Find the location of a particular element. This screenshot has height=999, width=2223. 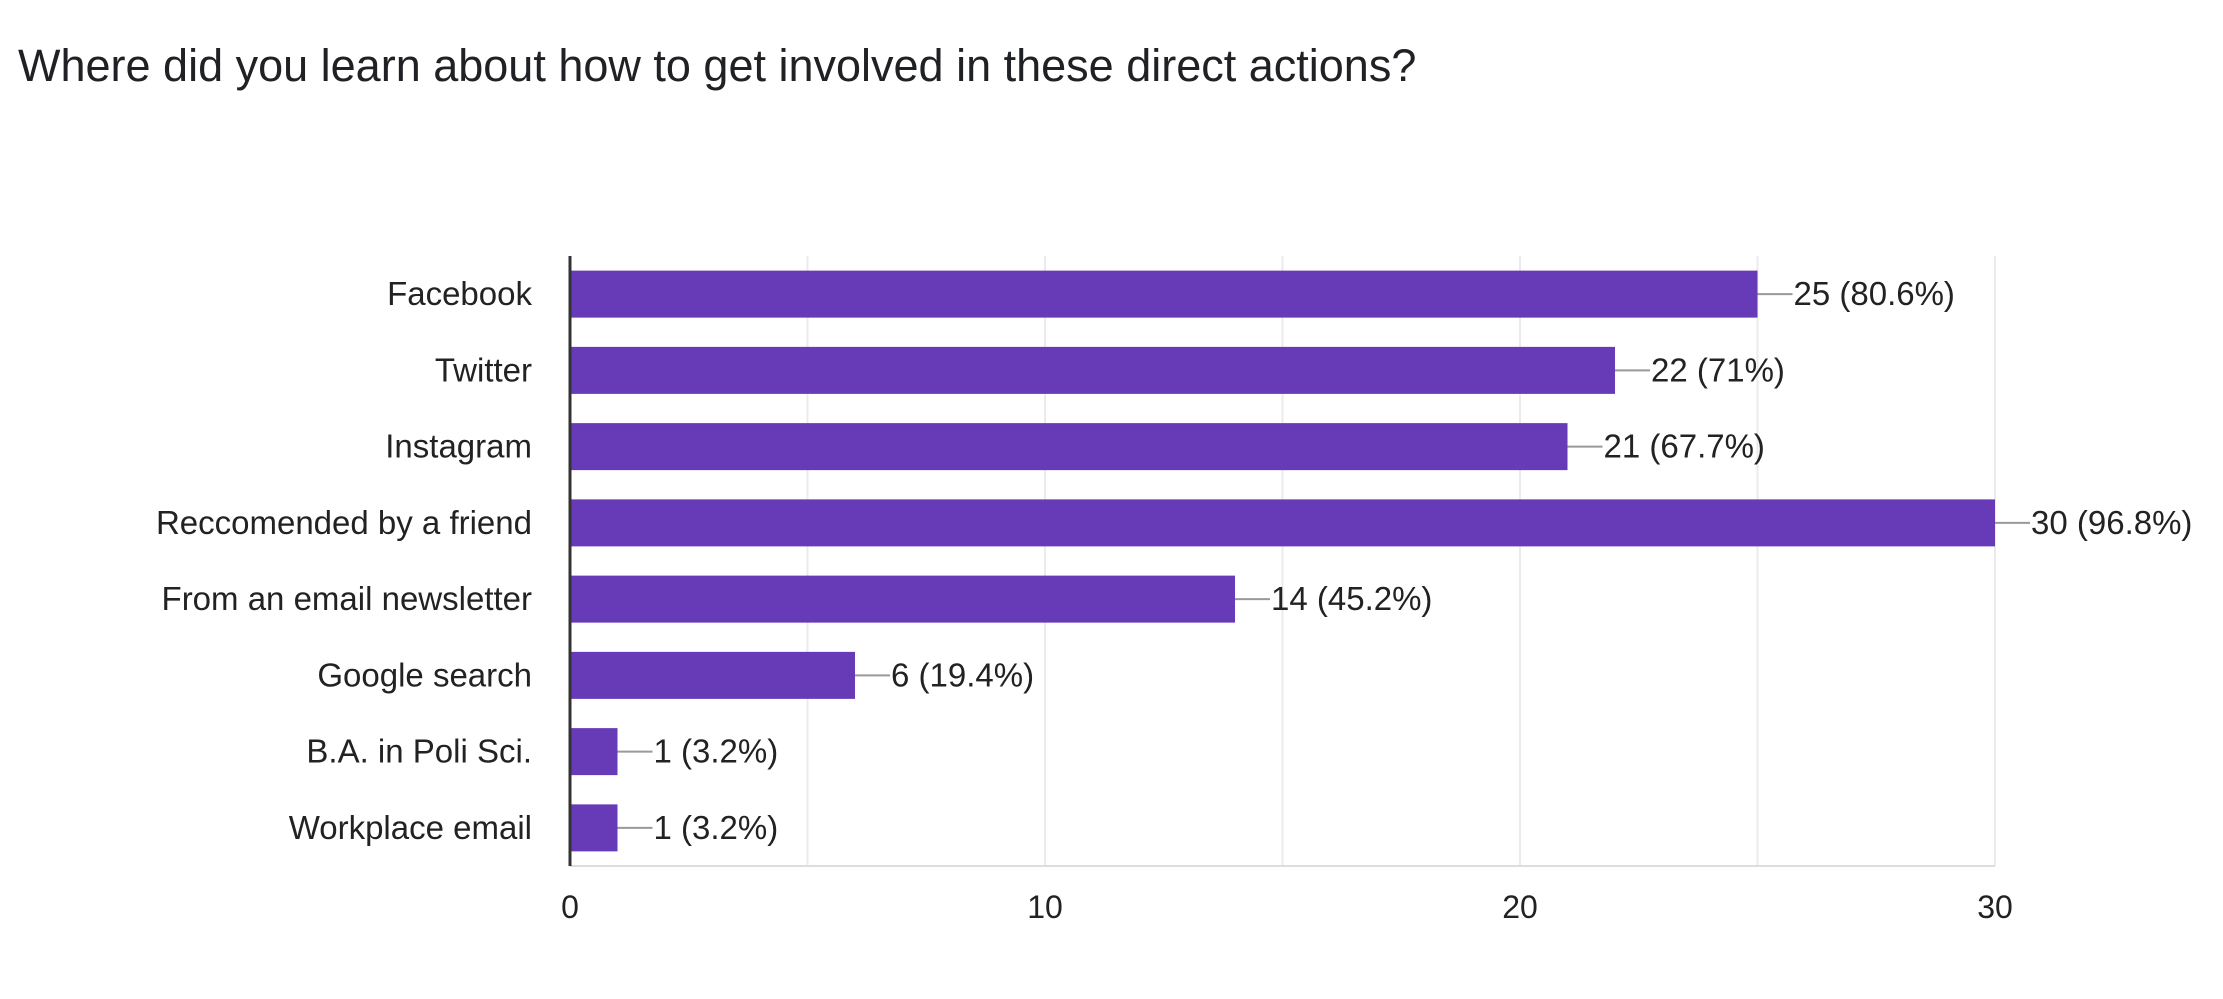

data-label: 30 (96.8%) is located at coordinates (2111, 522).